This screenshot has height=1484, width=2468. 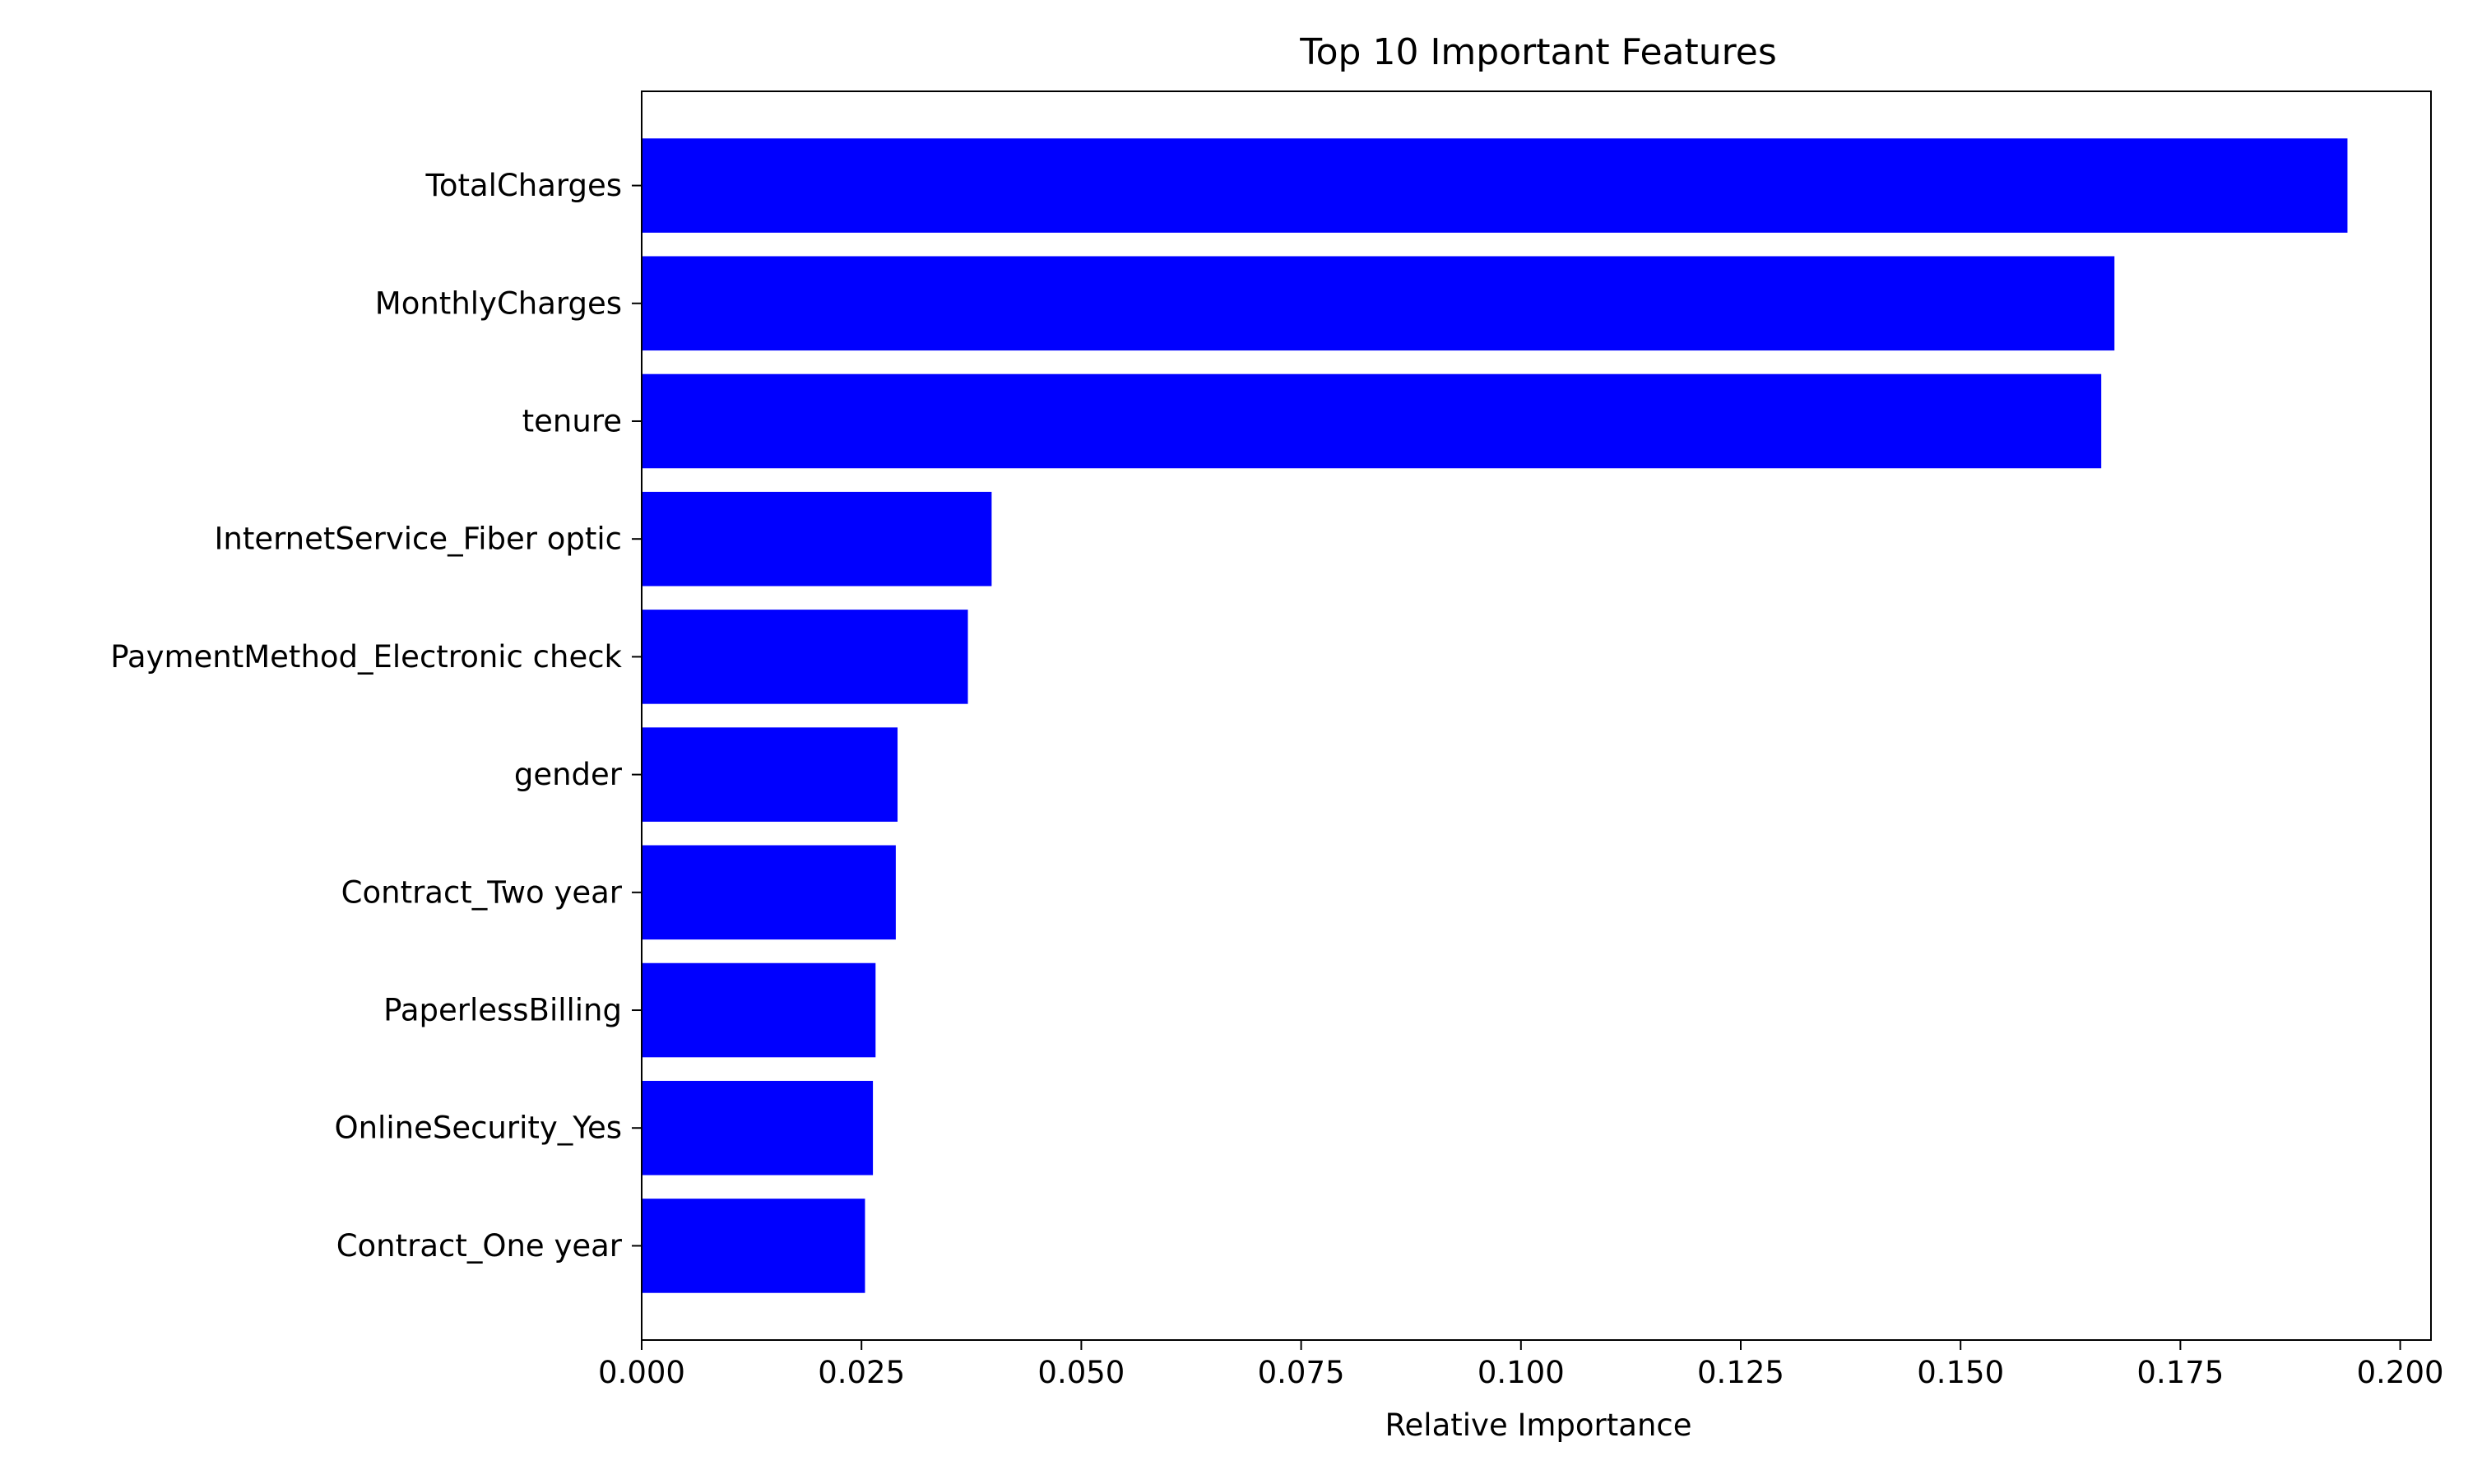 What do you see at coordinates (861, 1372) in the screenshot?
I see `x-tick-label-1: 0.025` at bounding box center [861, 1372].